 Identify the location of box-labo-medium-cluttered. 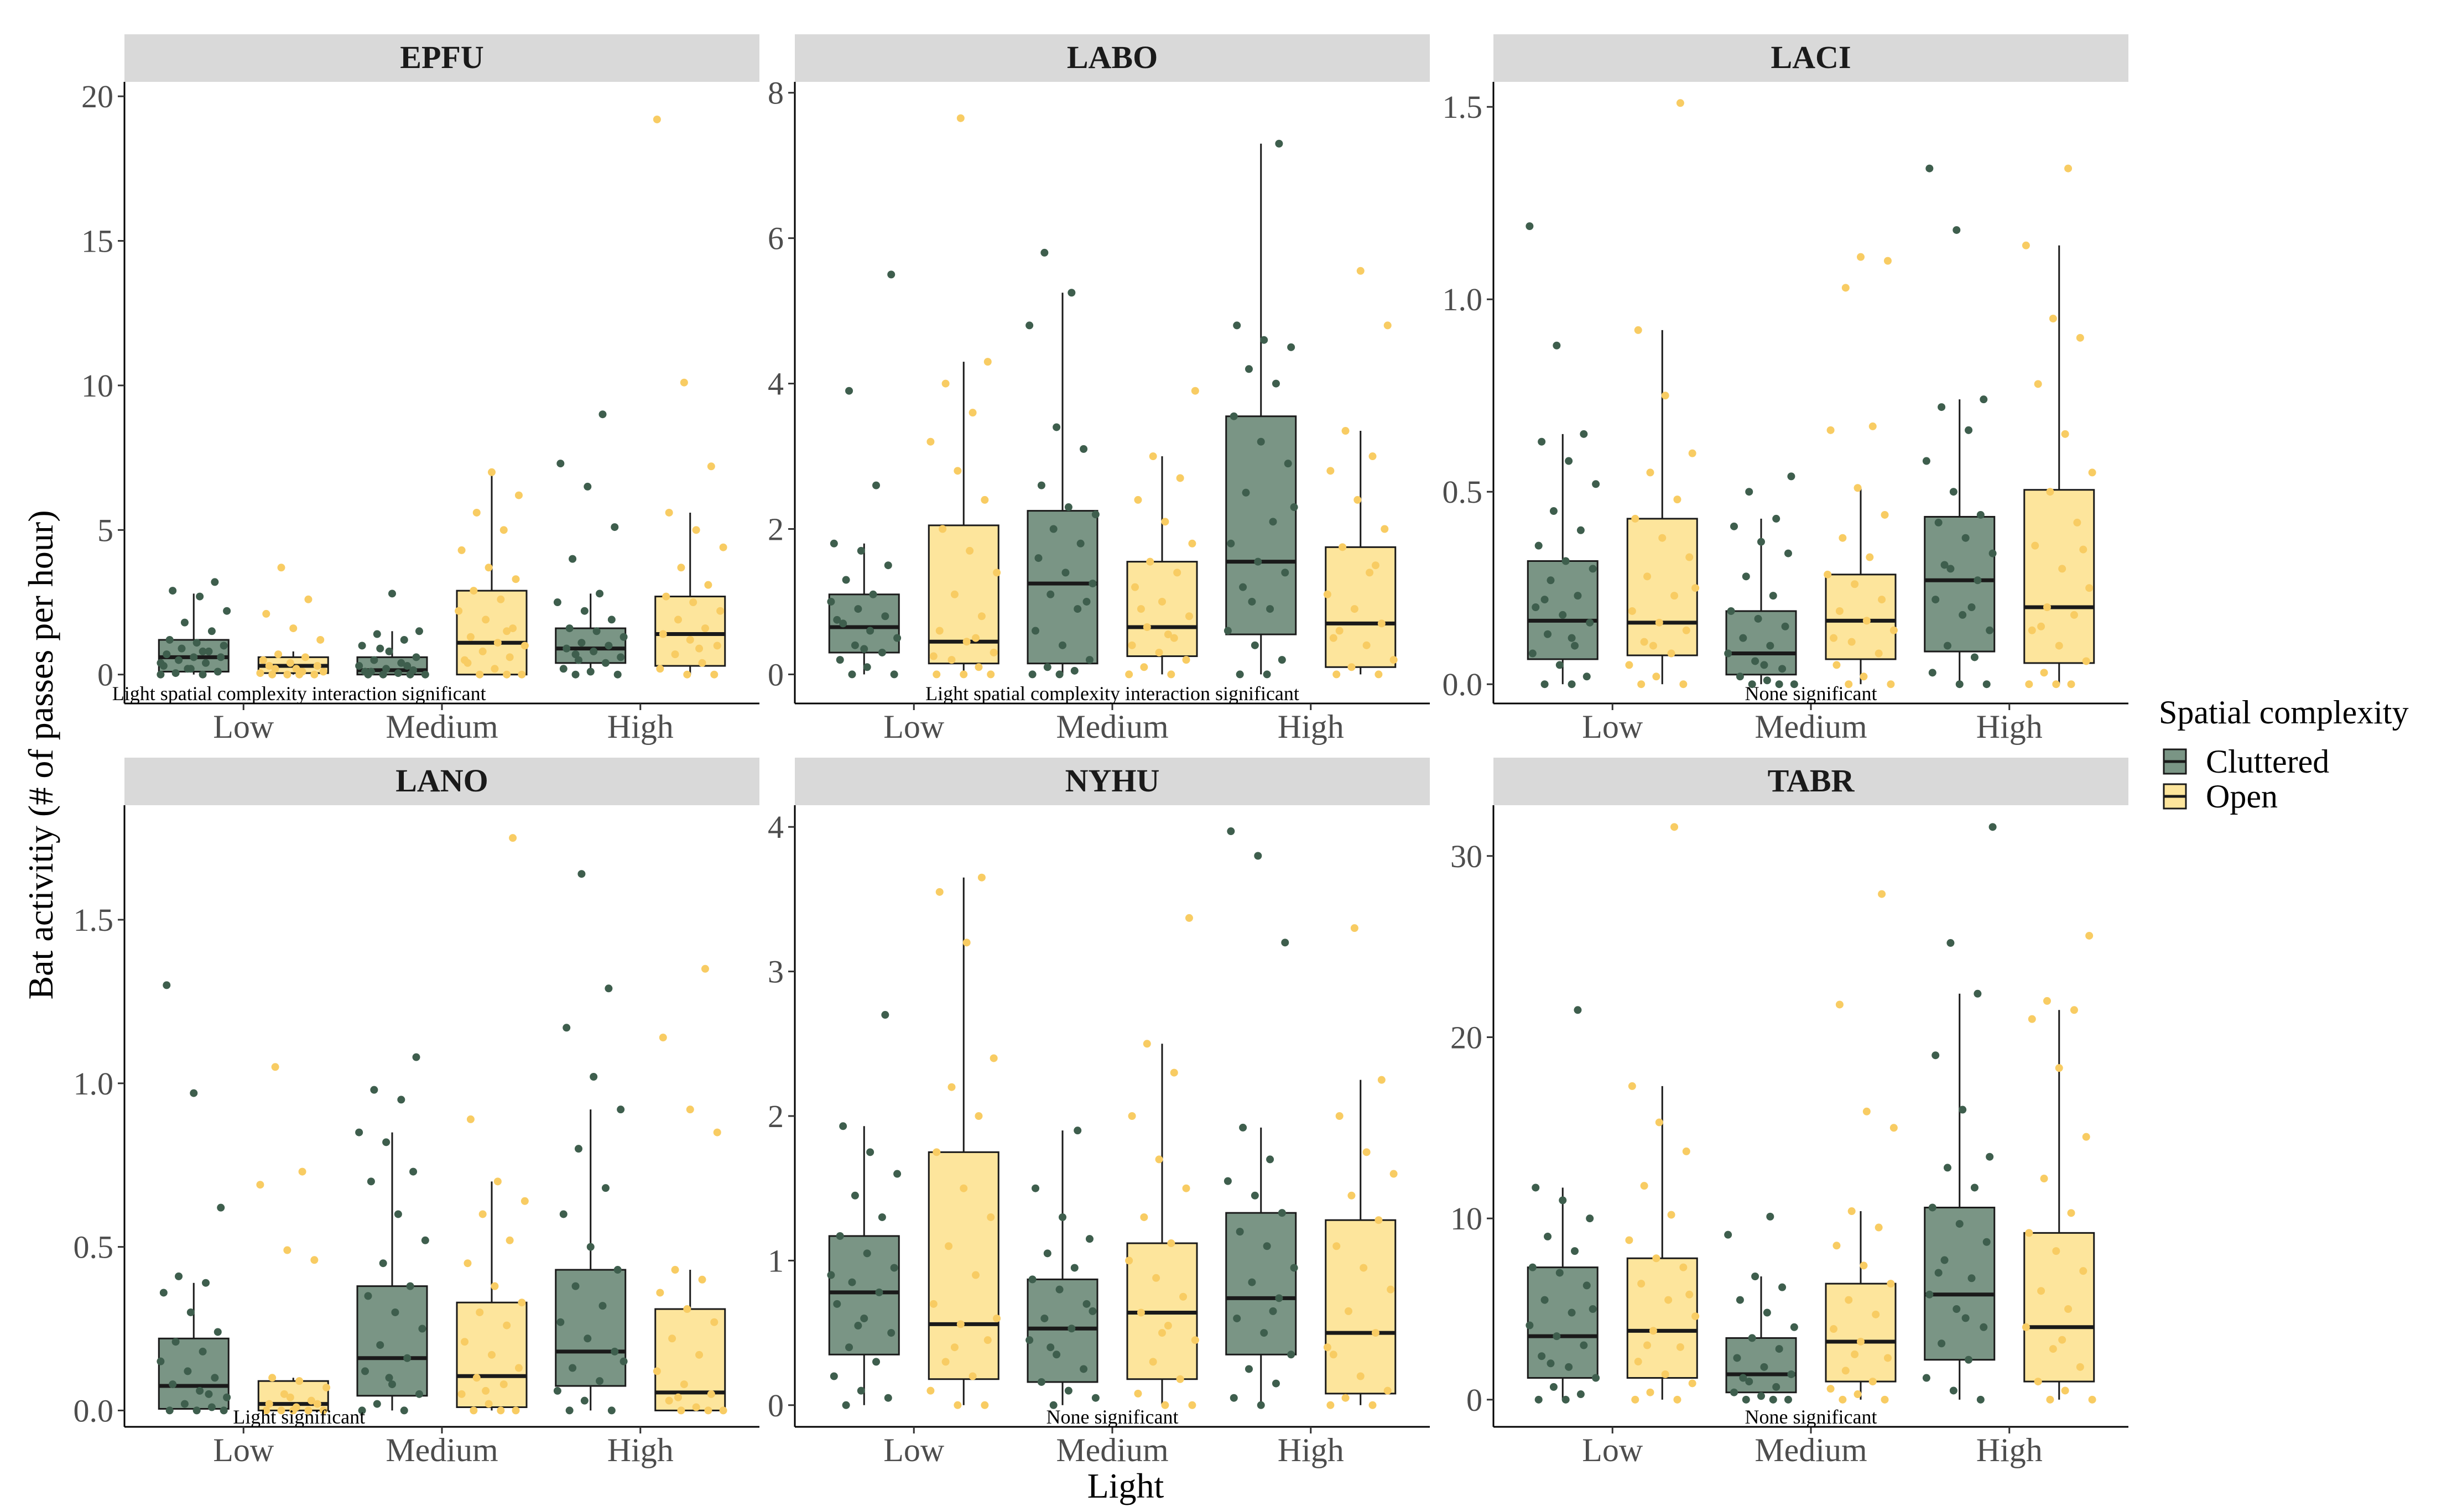
(1062, 464).